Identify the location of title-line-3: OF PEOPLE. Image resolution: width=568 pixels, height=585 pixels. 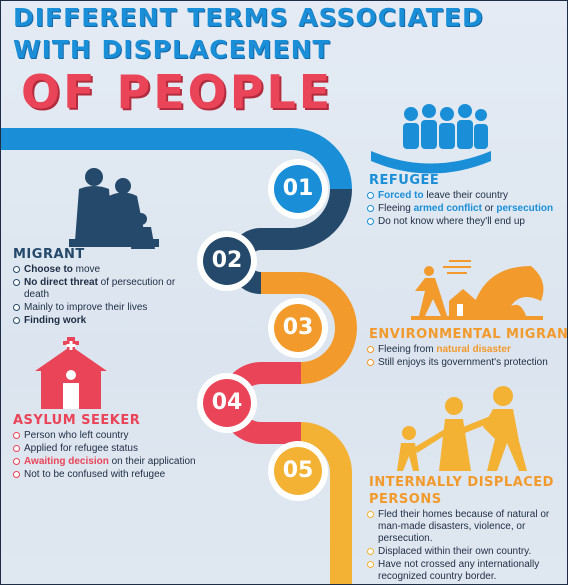
(177, 92).